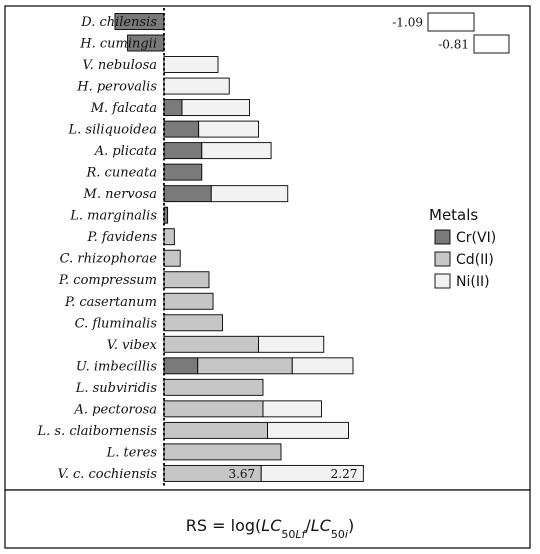 Image resolution: width=540 pixels, height=554 pixels. Describe the element at coordinates (123, 108) in the screenshot. I see `category-label-m-falcata: M. falcata` at that location.